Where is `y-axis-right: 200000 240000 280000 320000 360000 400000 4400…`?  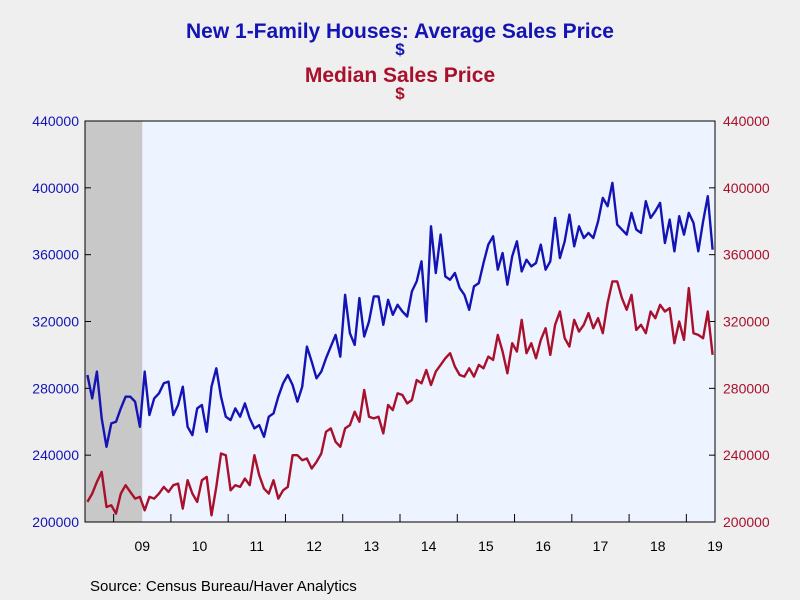 y-axis-right: 200000 240000 280000 320000 360000 400000 4400… is located at coordinates (739, 321).